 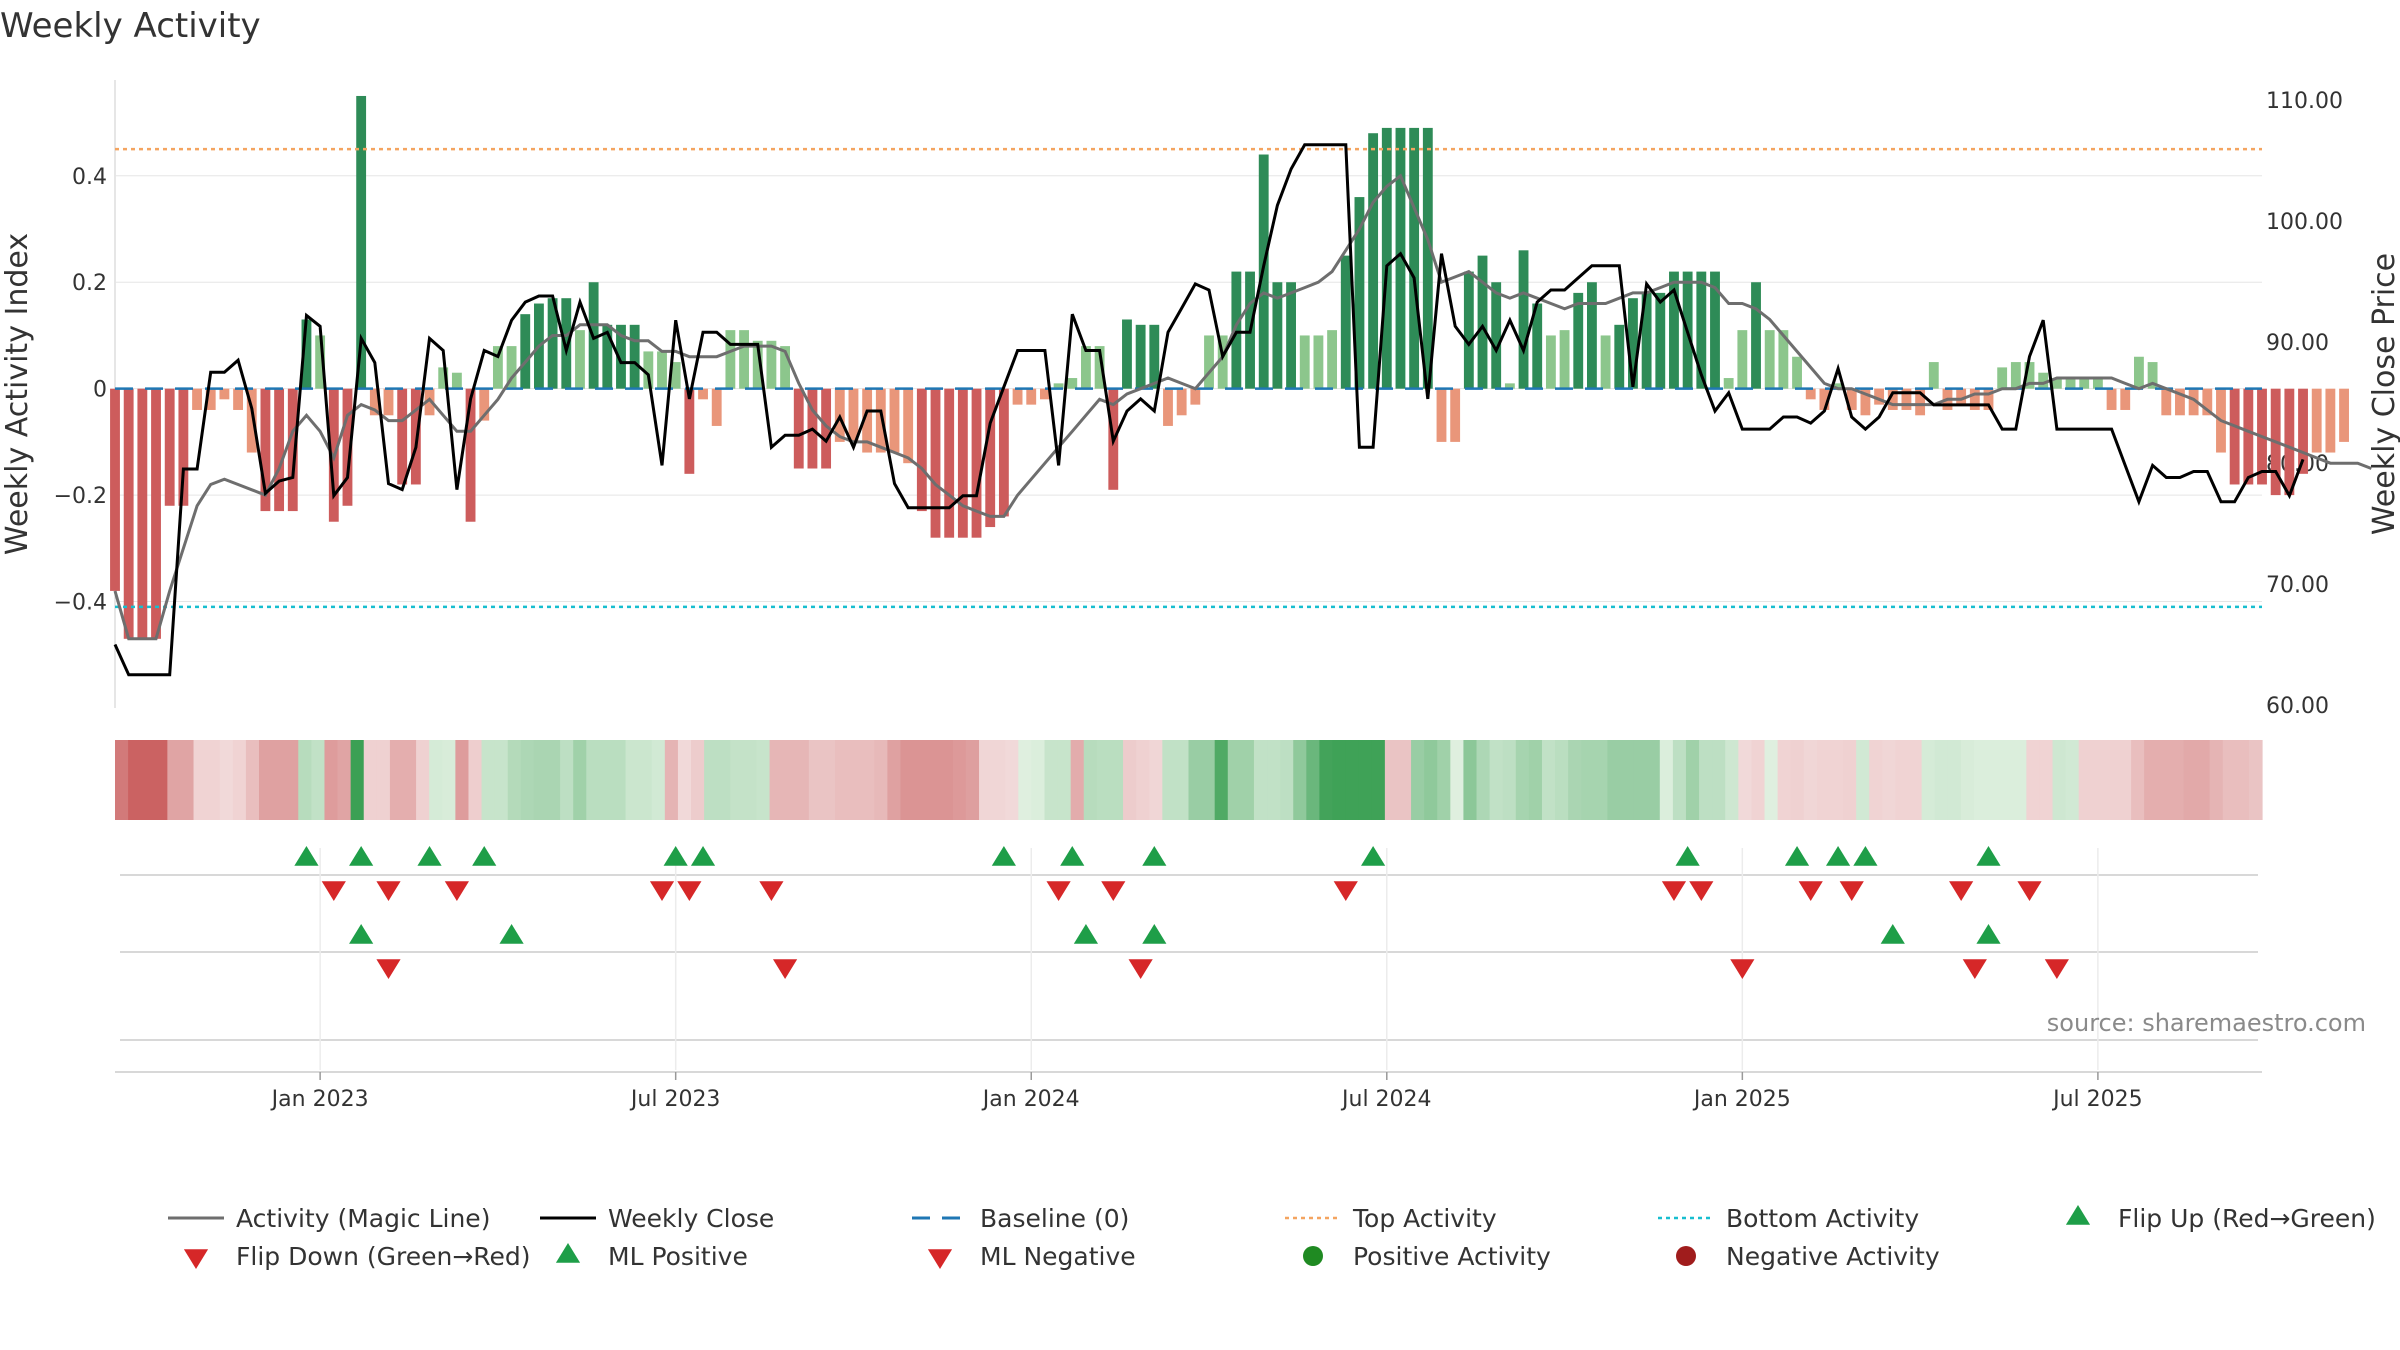 I want to click on legend-label: Bottom Activity, so click(x=1822, y=1218).